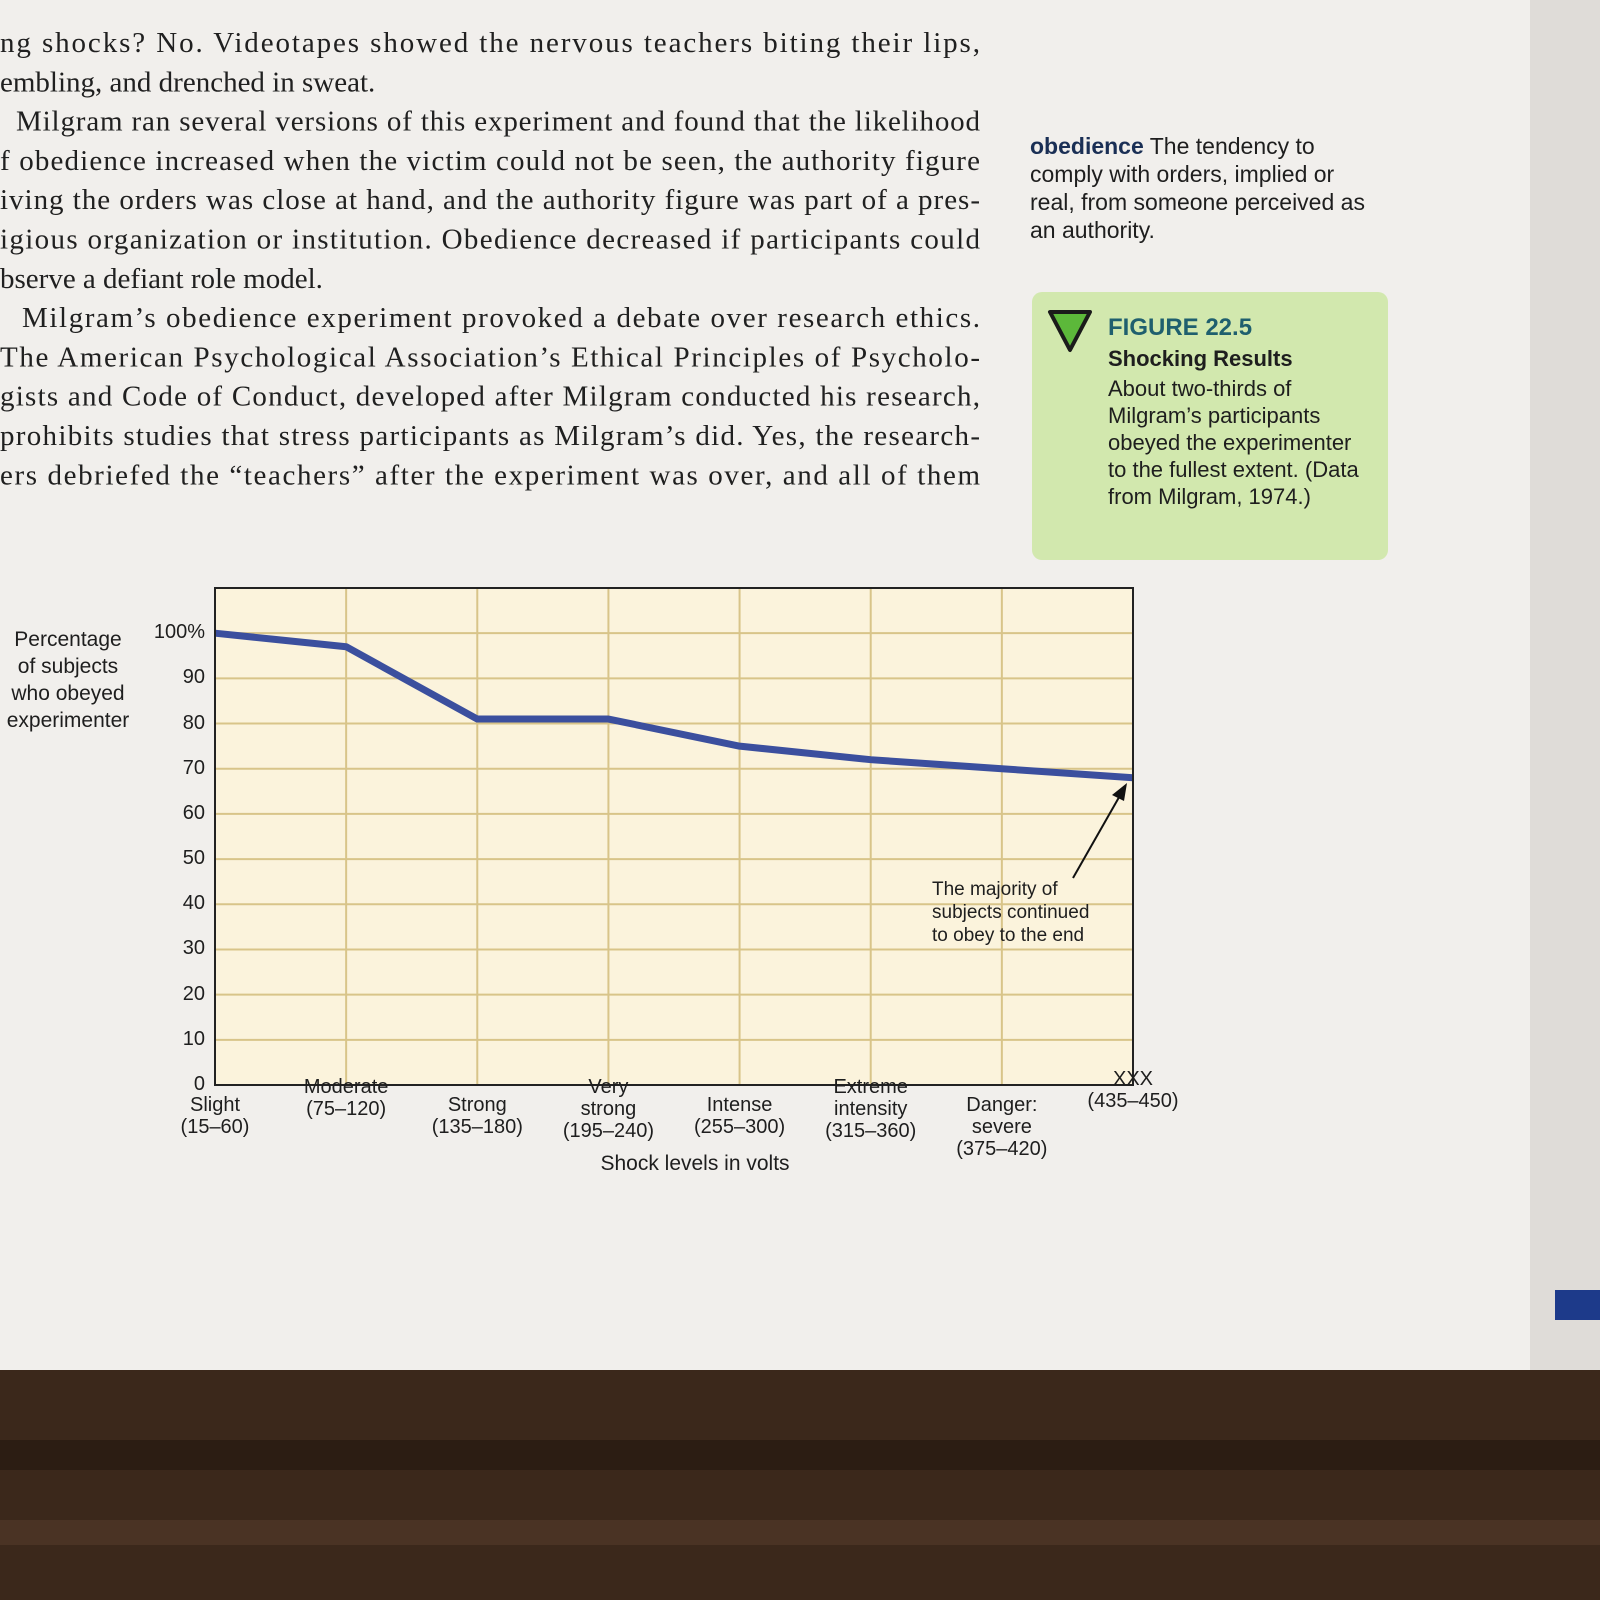  I want to click on x-tick-label: Strong (135–180), so click(477, 1116).